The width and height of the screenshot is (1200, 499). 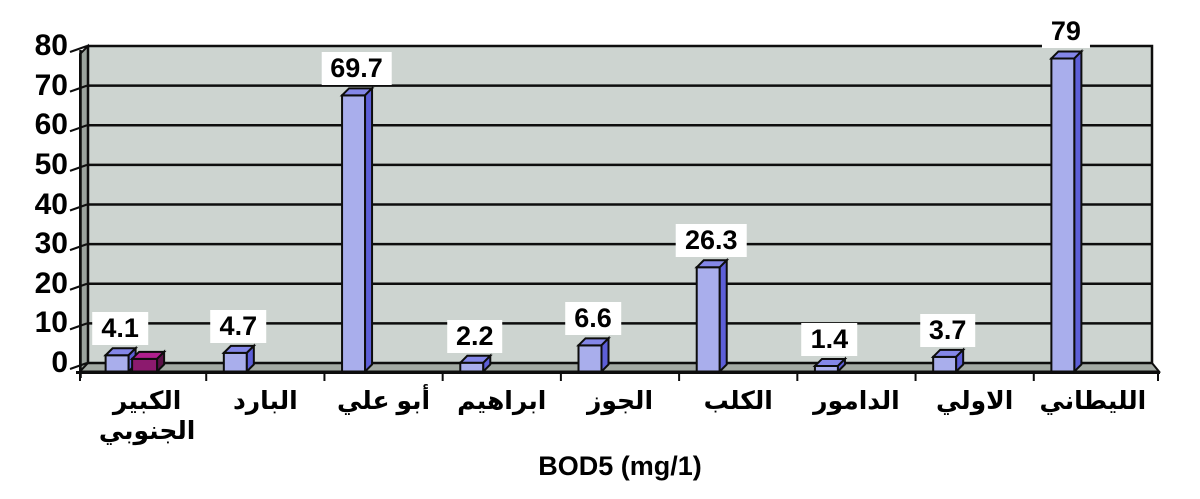 I want to click on category-label-line: الكبير, so click(x=147, y=401).